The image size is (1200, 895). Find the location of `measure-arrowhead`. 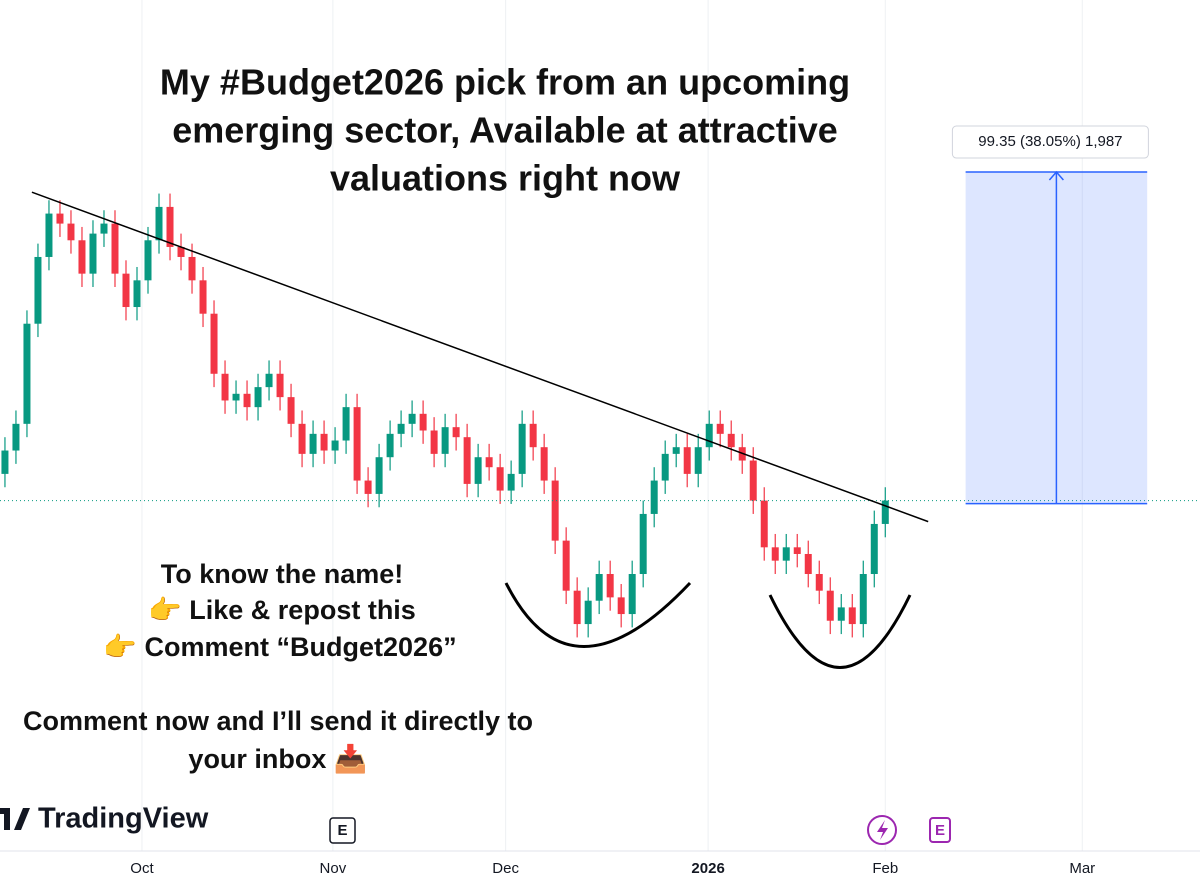

measure-arrowhead is located at coordinates (1056, 175).